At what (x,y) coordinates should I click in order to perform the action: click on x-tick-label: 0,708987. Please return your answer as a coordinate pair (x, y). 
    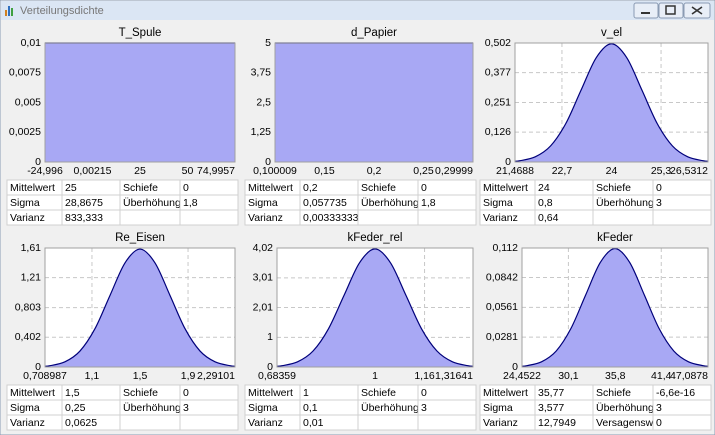
    Looking at the image, I should click on (45, 376).